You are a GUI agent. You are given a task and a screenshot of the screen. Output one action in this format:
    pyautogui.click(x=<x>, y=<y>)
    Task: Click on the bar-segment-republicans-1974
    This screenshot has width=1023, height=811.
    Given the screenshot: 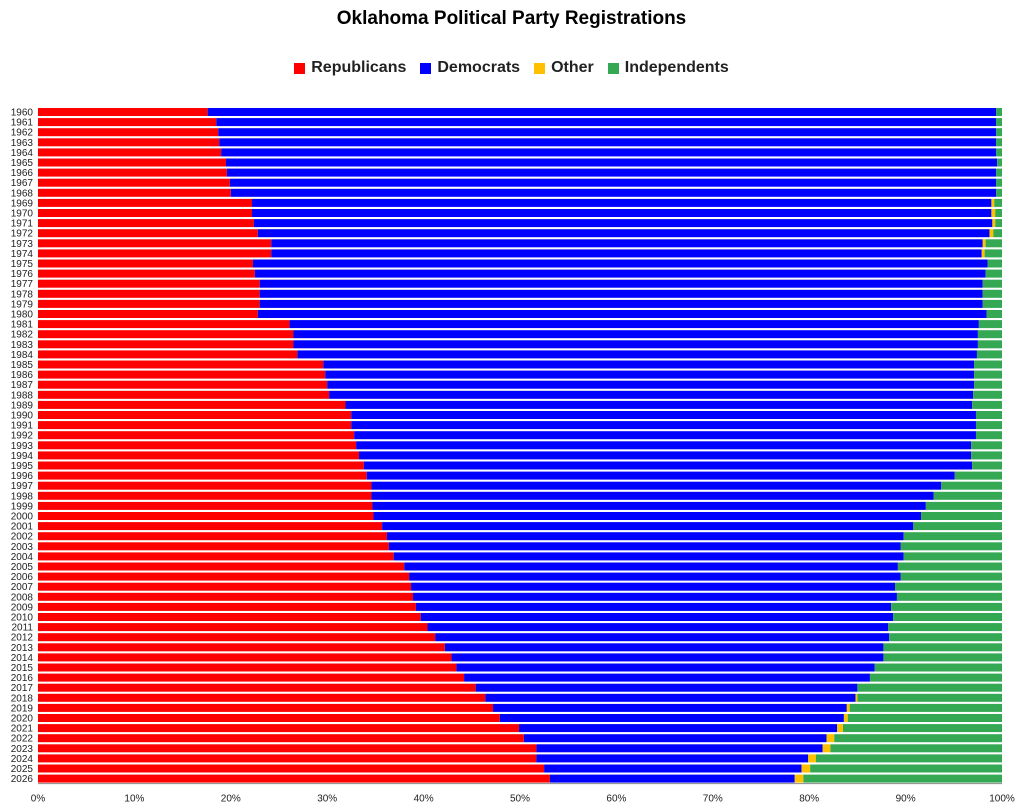 What is the action you would take?
    pyautogui.click(x=155, y=253)
    